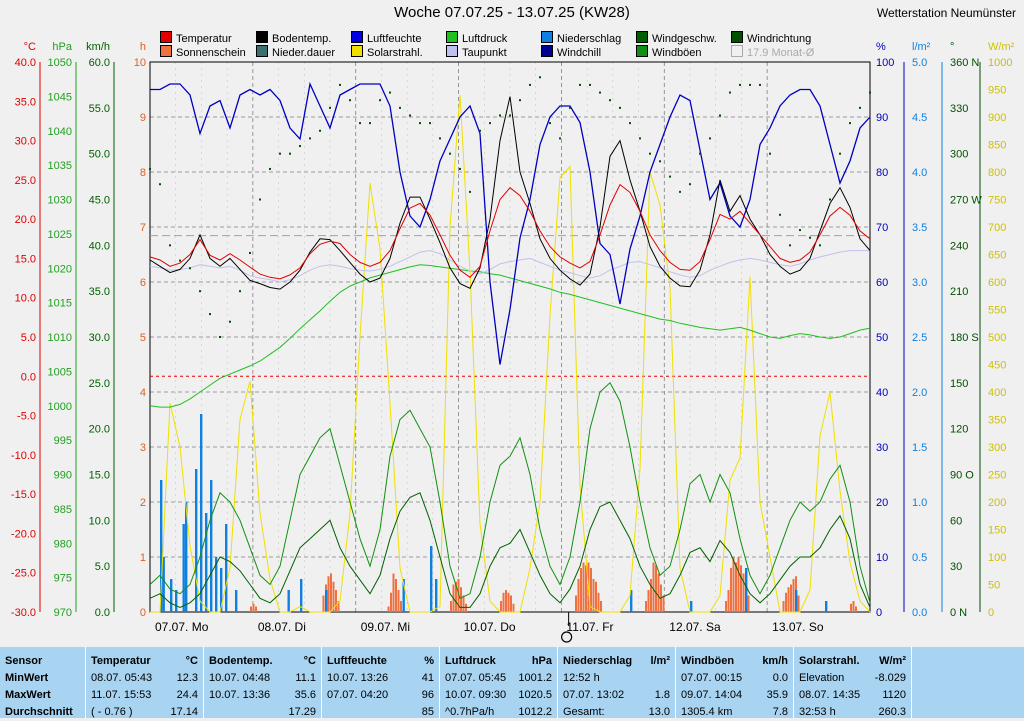 The height and width of the screenshot is (721, 1024). What do you see at coordinates (959, 292) in the screenshot?
I see `direction-axis-label: 210` at bounding box center [959, 292].